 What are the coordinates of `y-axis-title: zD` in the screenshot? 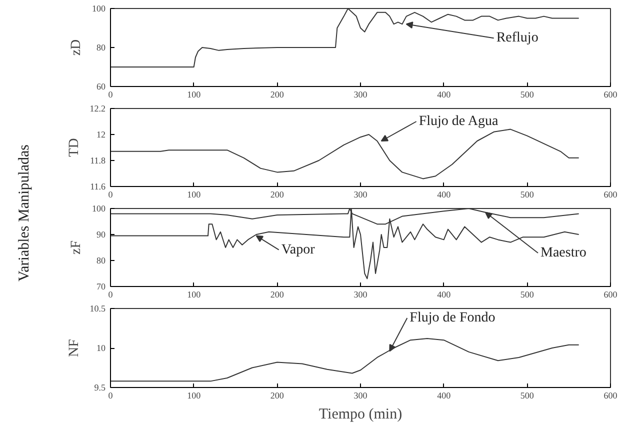 It's located at (76, 47).